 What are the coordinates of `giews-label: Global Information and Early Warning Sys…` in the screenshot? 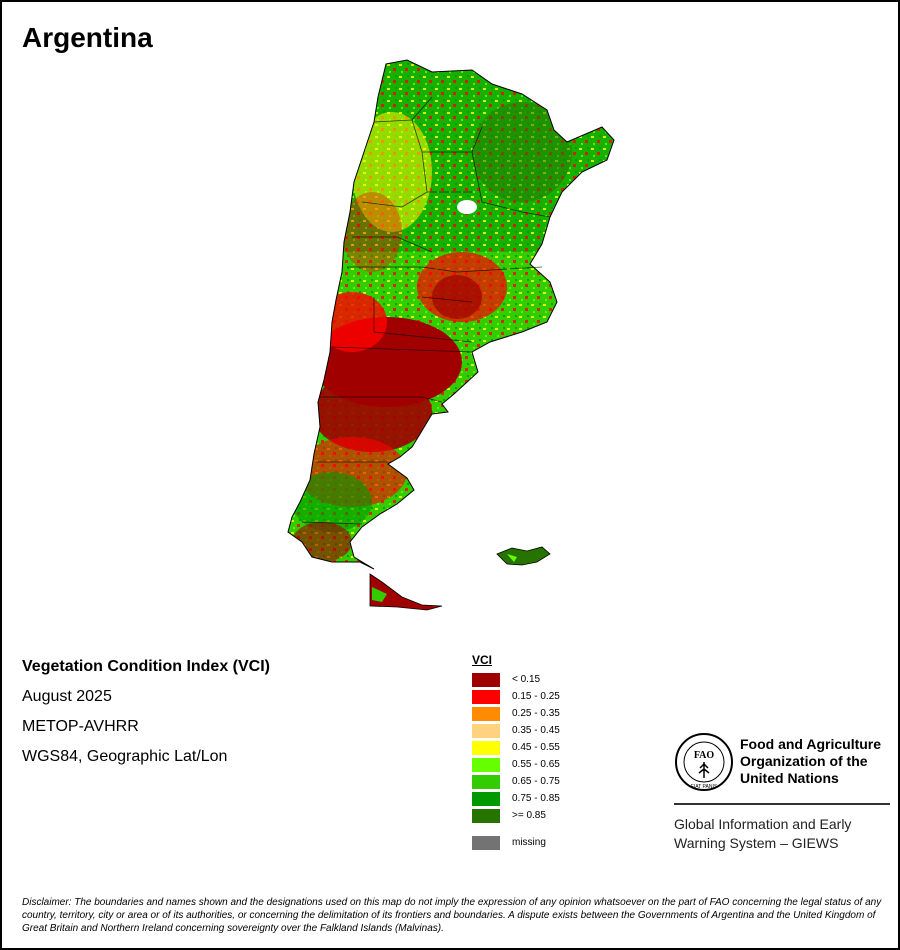 It's located at (762, 834).